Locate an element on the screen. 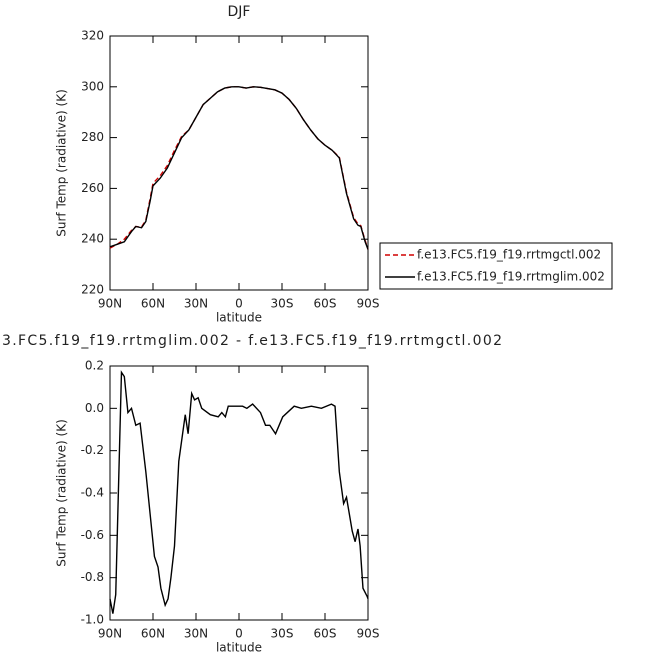 Image resolution: width=662 pixels, height=668 pixels. chart-title: DJF is located at coordinates (239, 12).